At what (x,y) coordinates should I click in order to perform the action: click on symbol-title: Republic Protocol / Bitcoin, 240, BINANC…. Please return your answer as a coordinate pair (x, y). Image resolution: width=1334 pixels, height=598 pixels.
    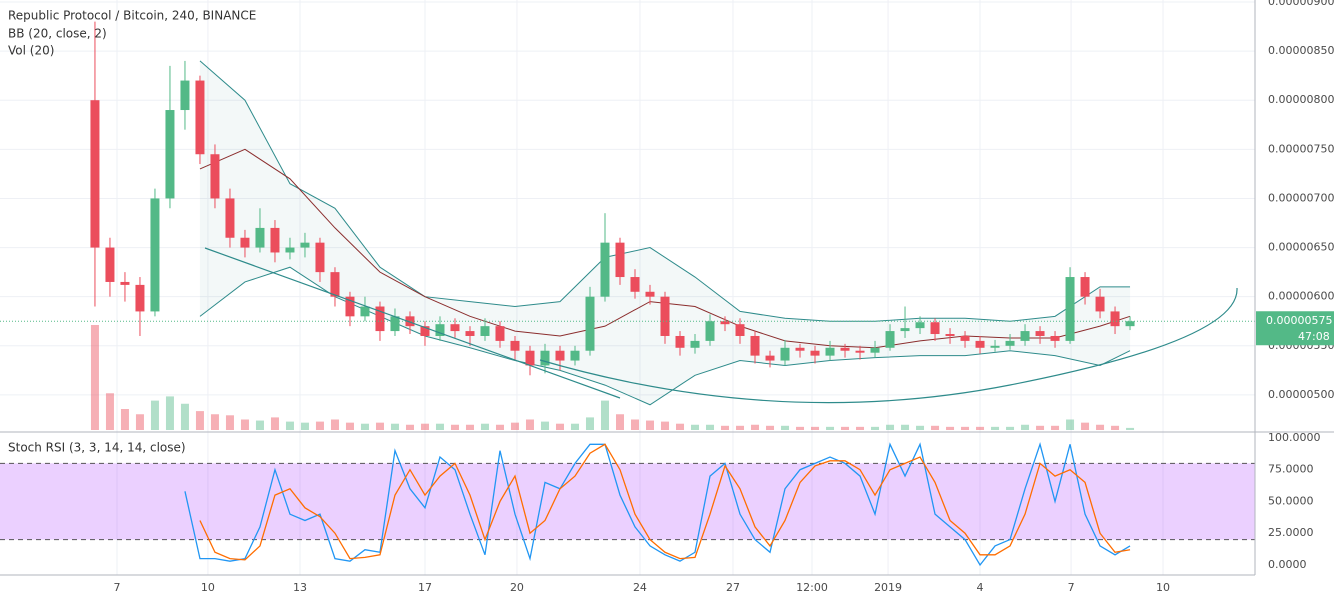
    Looking at the image, I should click on (132, 16).